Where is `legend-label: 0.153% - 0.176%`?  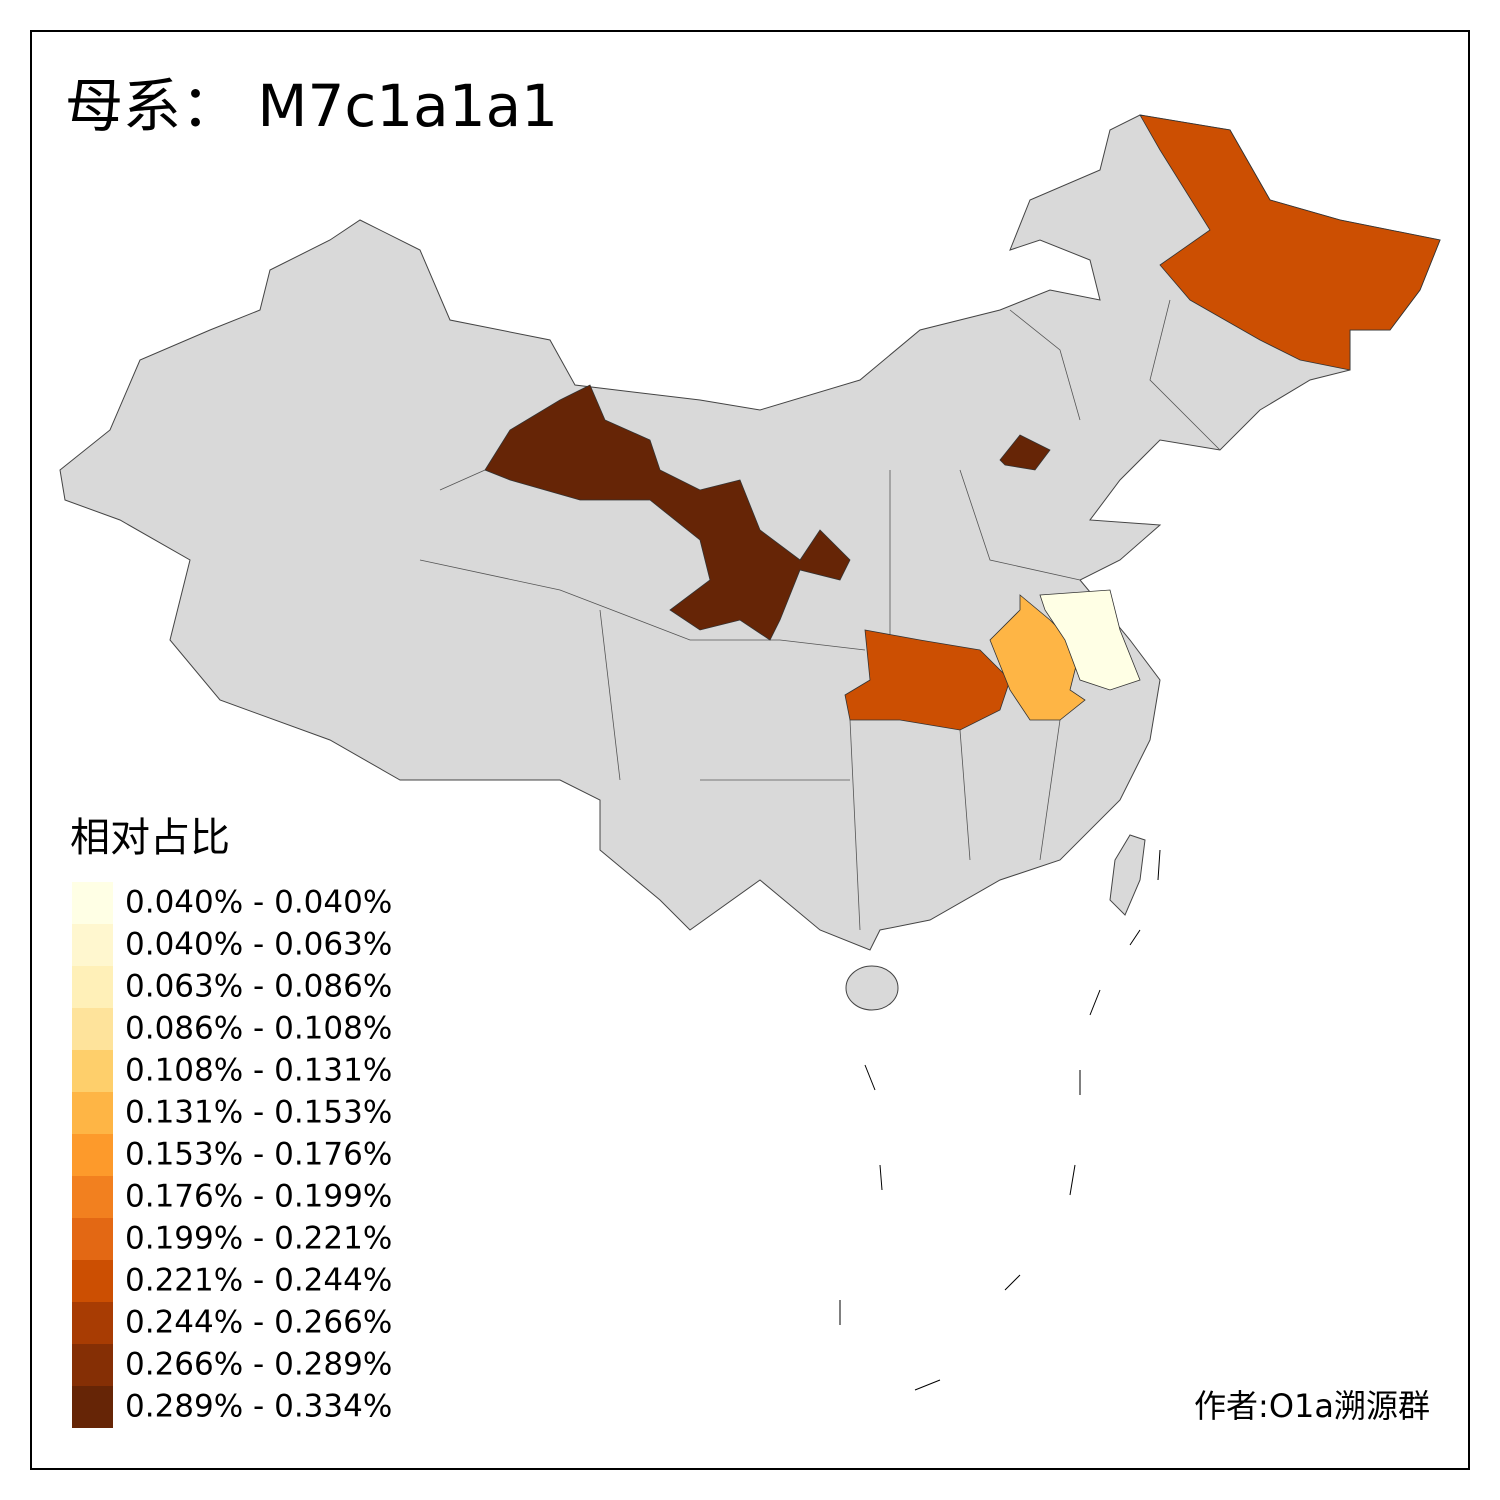 legend-label: 0.153% - 0.176% is located at coordinates (258, 1155).